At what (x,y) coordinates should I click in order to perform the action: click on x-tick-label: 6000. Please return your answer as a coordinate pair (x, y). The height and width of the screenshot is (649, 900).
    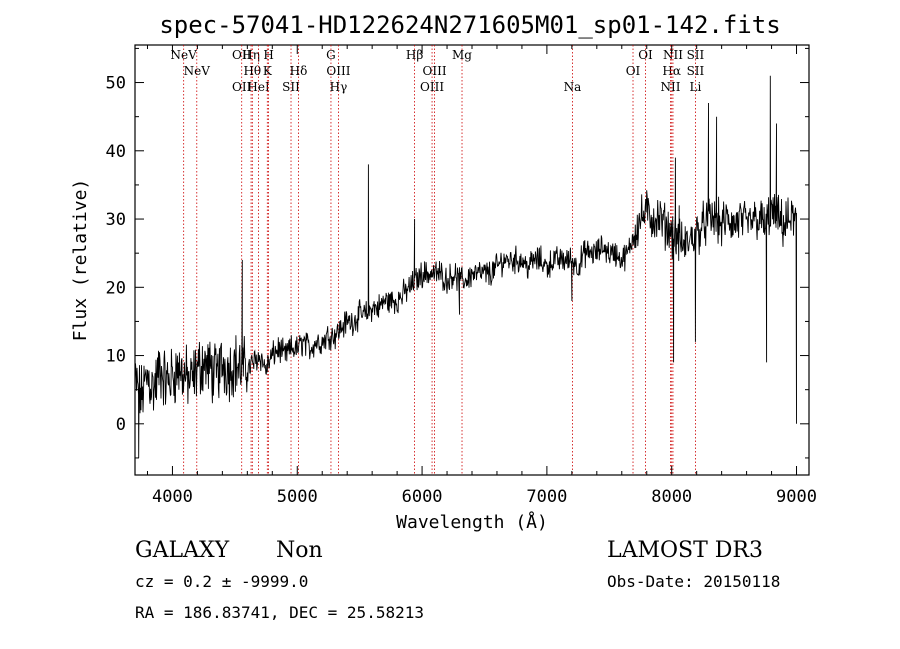
    Looking at the image, I should click on (422, 497).